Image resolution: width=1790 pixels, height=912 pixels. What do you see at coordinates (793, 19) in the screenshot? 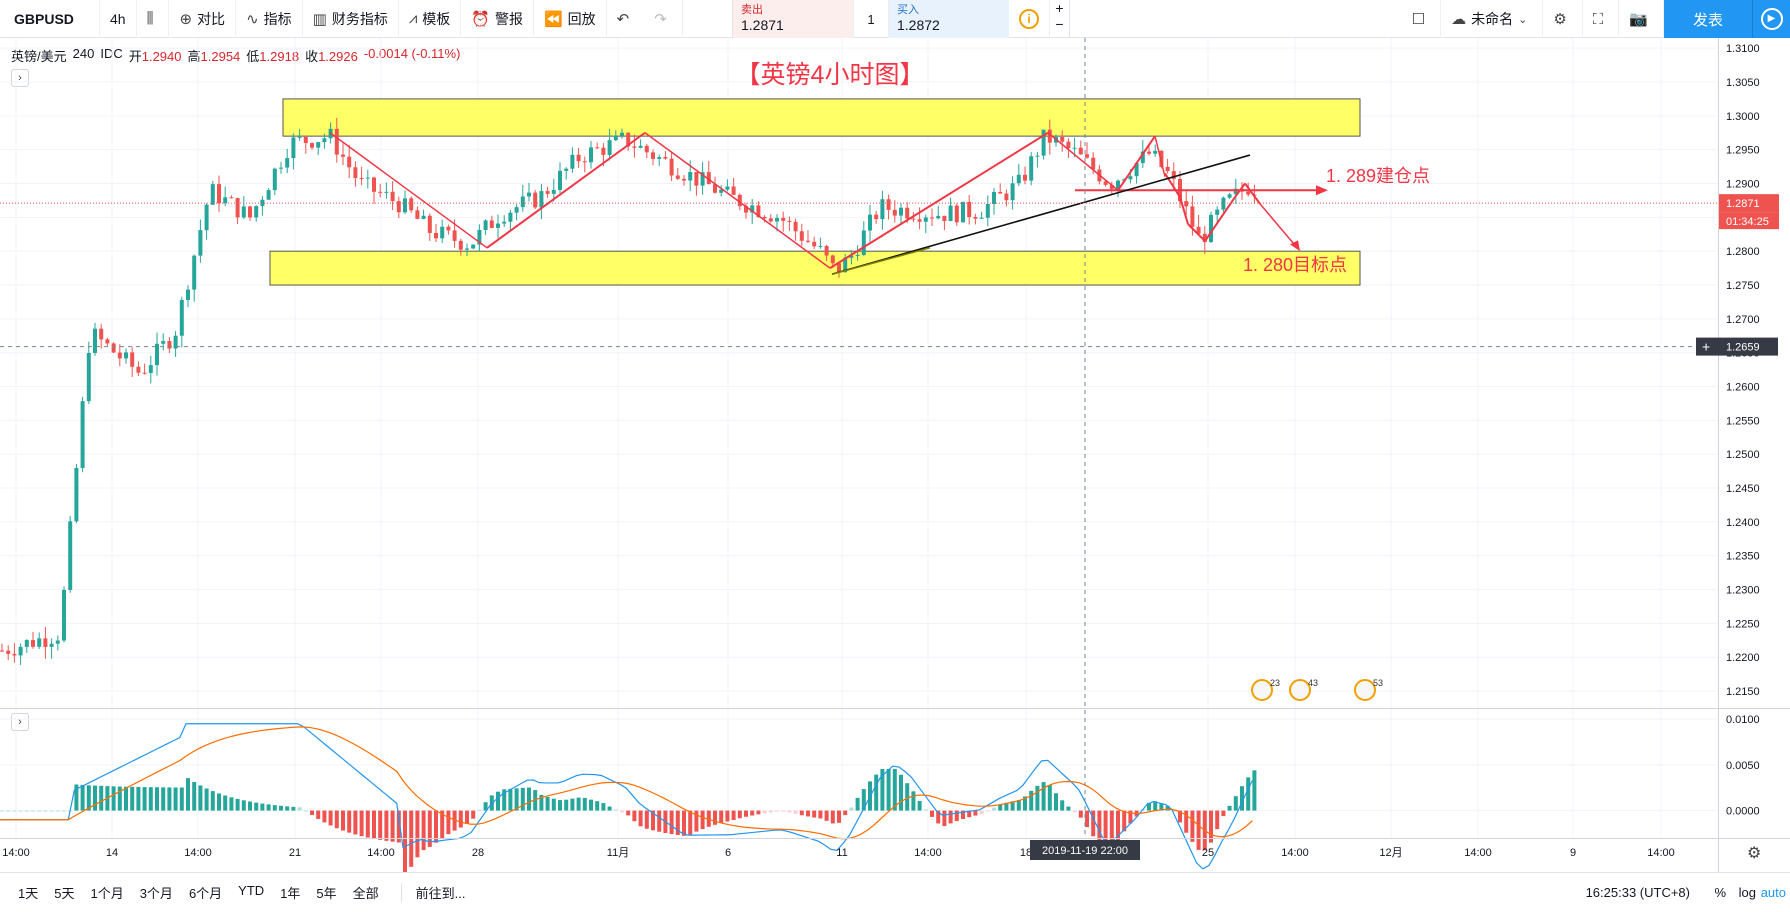
I see `sell-button: 卖出 1.2871` at bounding box center [793, 19].